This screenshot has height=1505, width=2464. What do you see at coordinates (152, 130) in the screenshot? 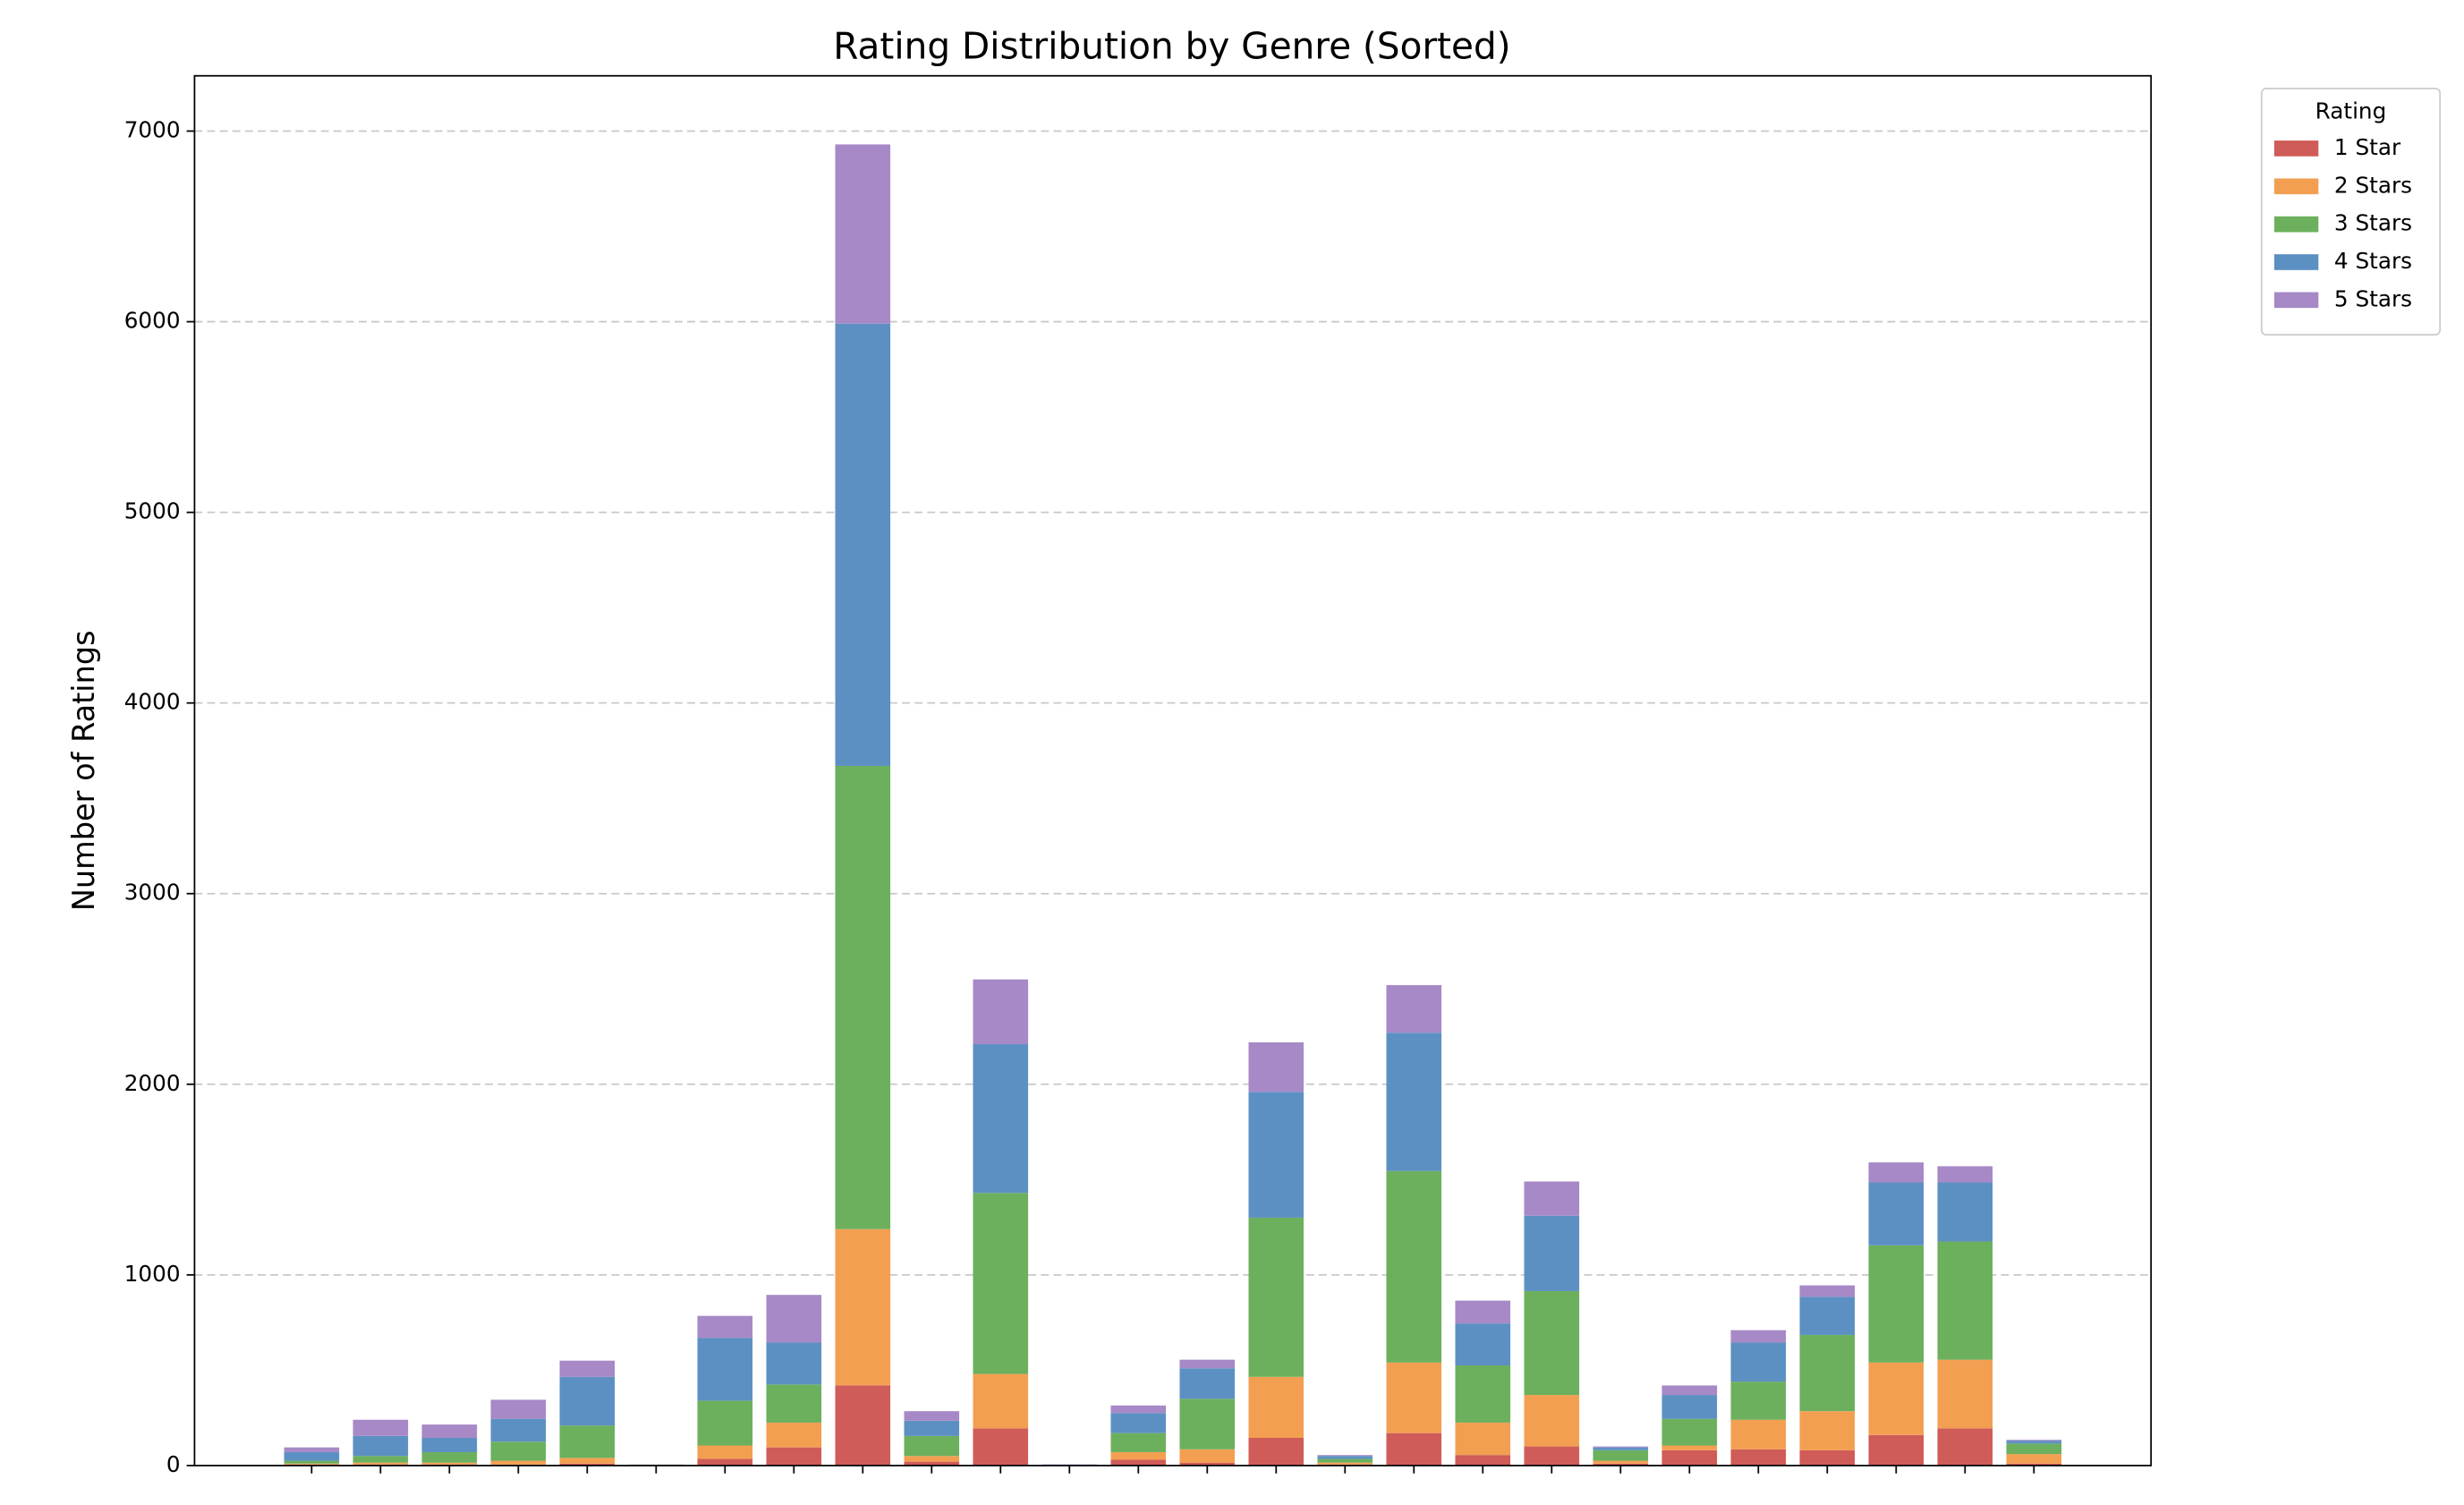
I see `y-tick-label: 7000` at bounding box center [152, 130].